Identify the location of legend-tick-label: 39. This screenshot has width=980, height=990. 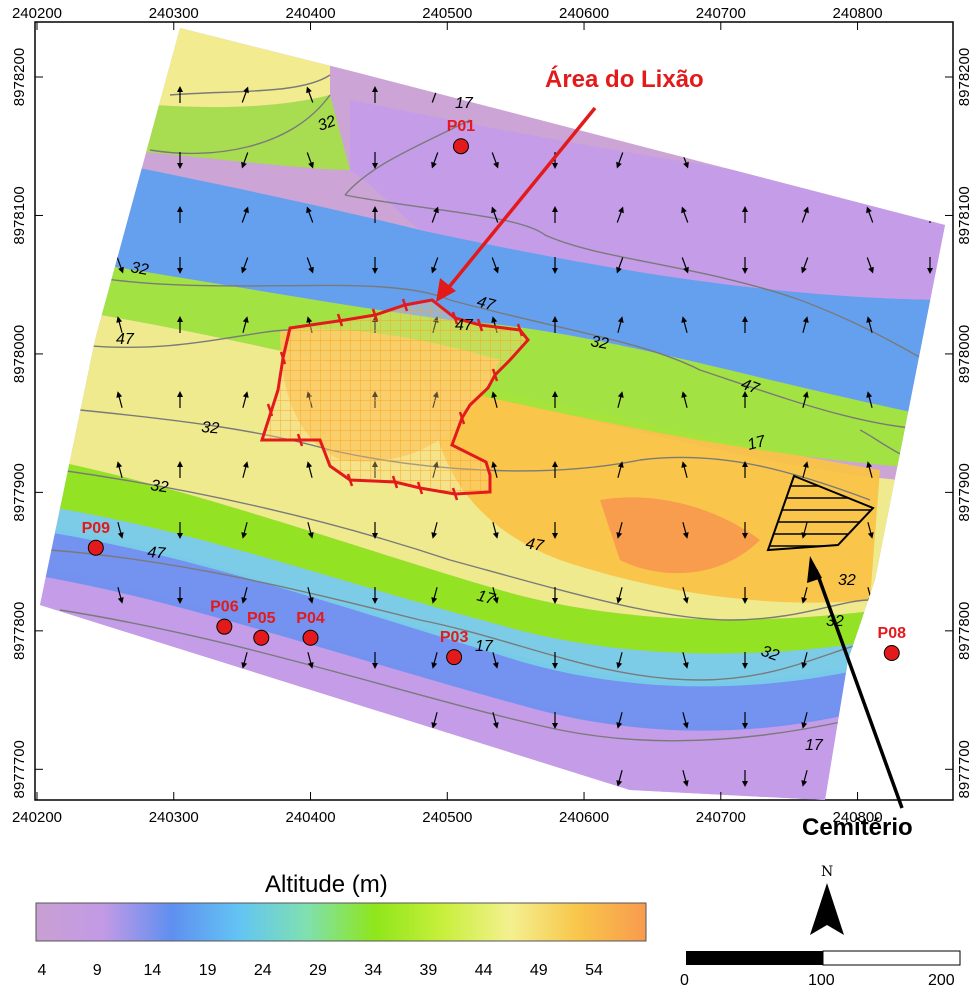
(429, 970).